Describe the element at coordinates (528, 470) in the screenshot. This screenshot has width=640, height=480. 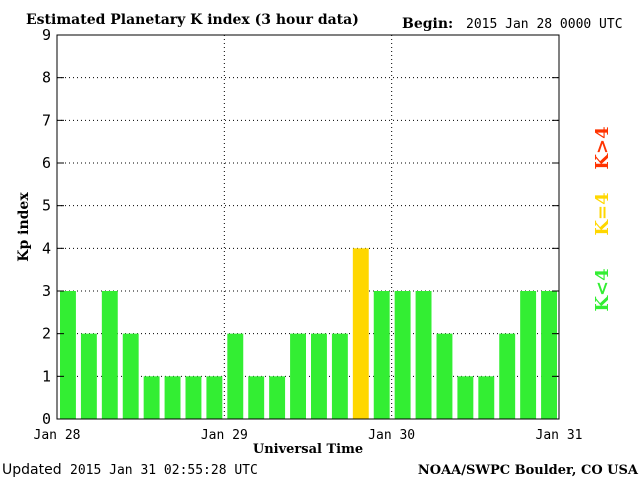
I see `source-credit: NOAA/SWPC Boulder, CO USA` at that location.